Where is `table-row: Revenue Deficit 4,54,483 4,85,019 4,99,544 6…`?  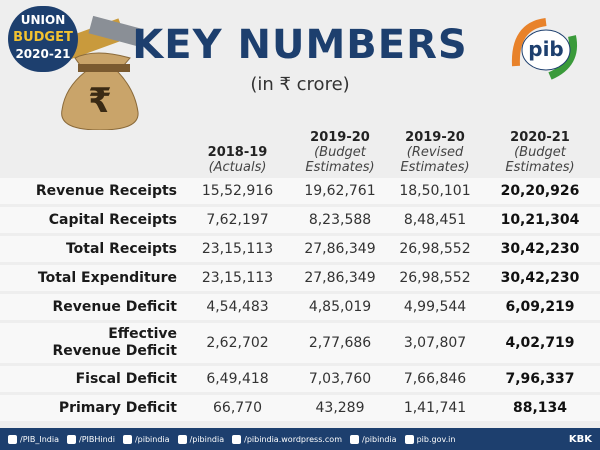 table-row: Revenue Deficit 4,54,483 4,85,019 4,99,544 6… is located at coordinates (300, 307).